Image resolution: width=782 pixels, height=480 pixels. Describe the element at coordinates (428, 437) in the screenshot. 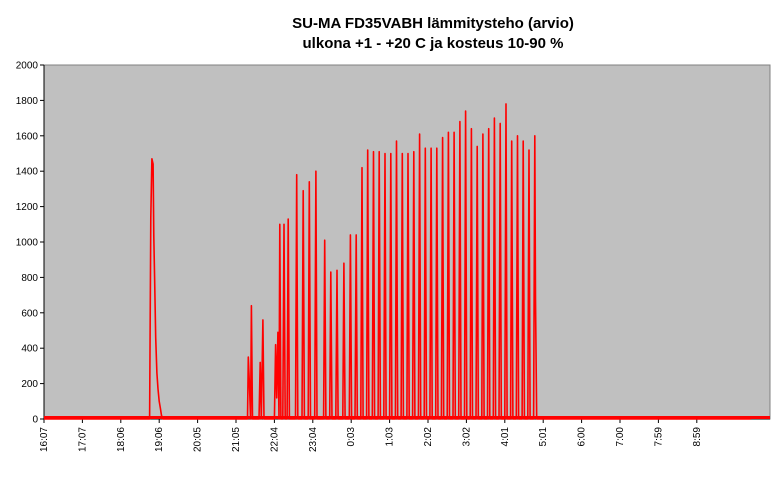

I see `x-tick-label: 2:02` at that location.